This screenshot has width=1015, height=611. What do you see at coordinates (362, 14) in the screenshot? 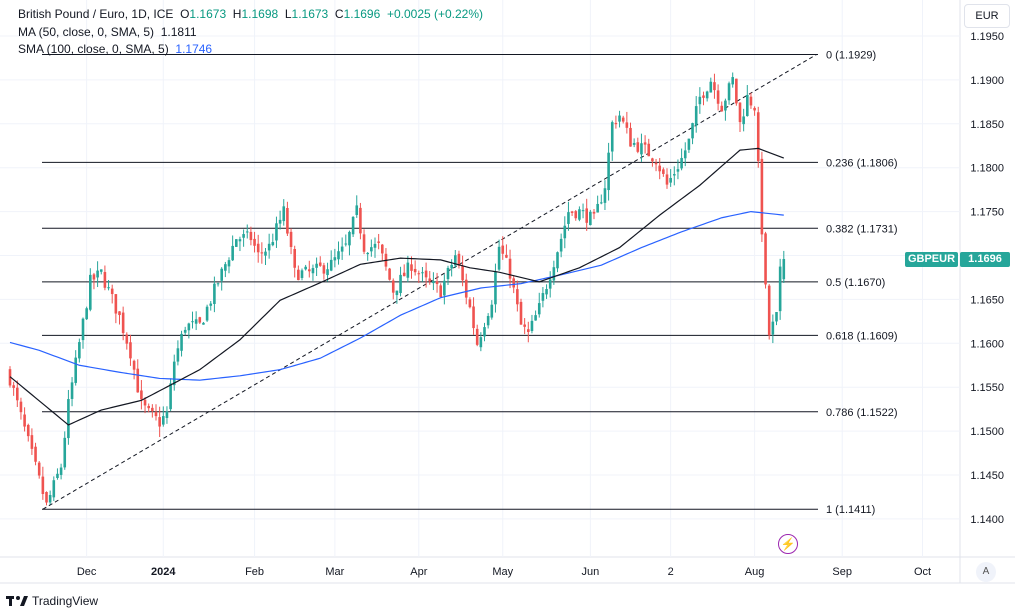
I see `close-value: 1.1696` at bounding box center [362, 14].